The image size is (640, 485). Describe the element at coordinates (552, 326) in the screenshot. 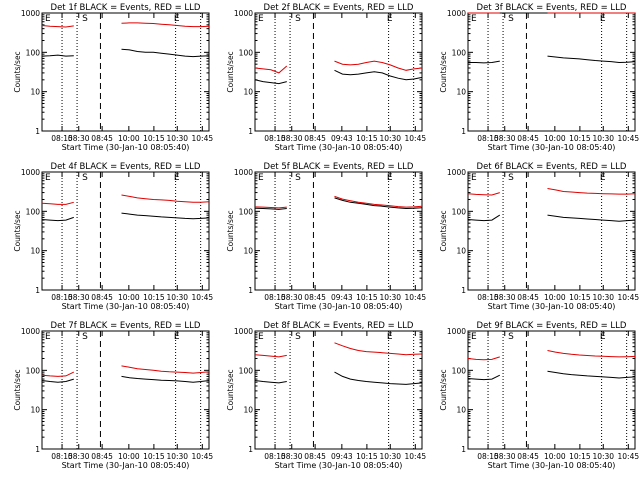

I see `panel-title: Det 9f BLACK = Events, RED = LLD` at that location.